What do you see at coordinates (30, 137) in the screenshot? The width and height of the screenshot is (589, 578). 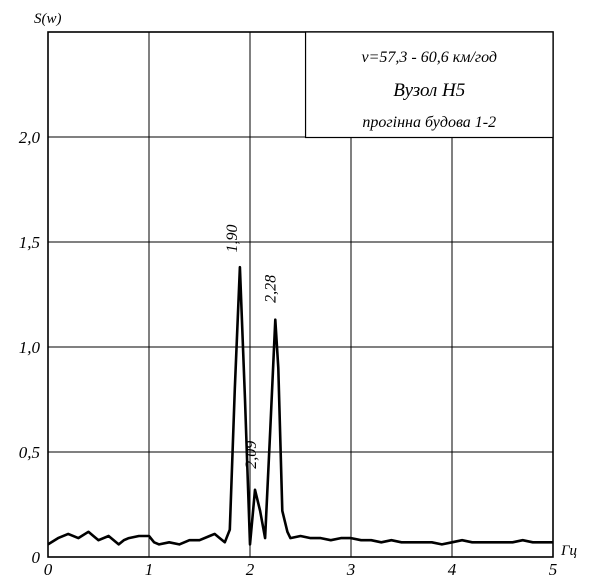 I see `y-tick-label: 2,0` at bounding box center [30, 137].